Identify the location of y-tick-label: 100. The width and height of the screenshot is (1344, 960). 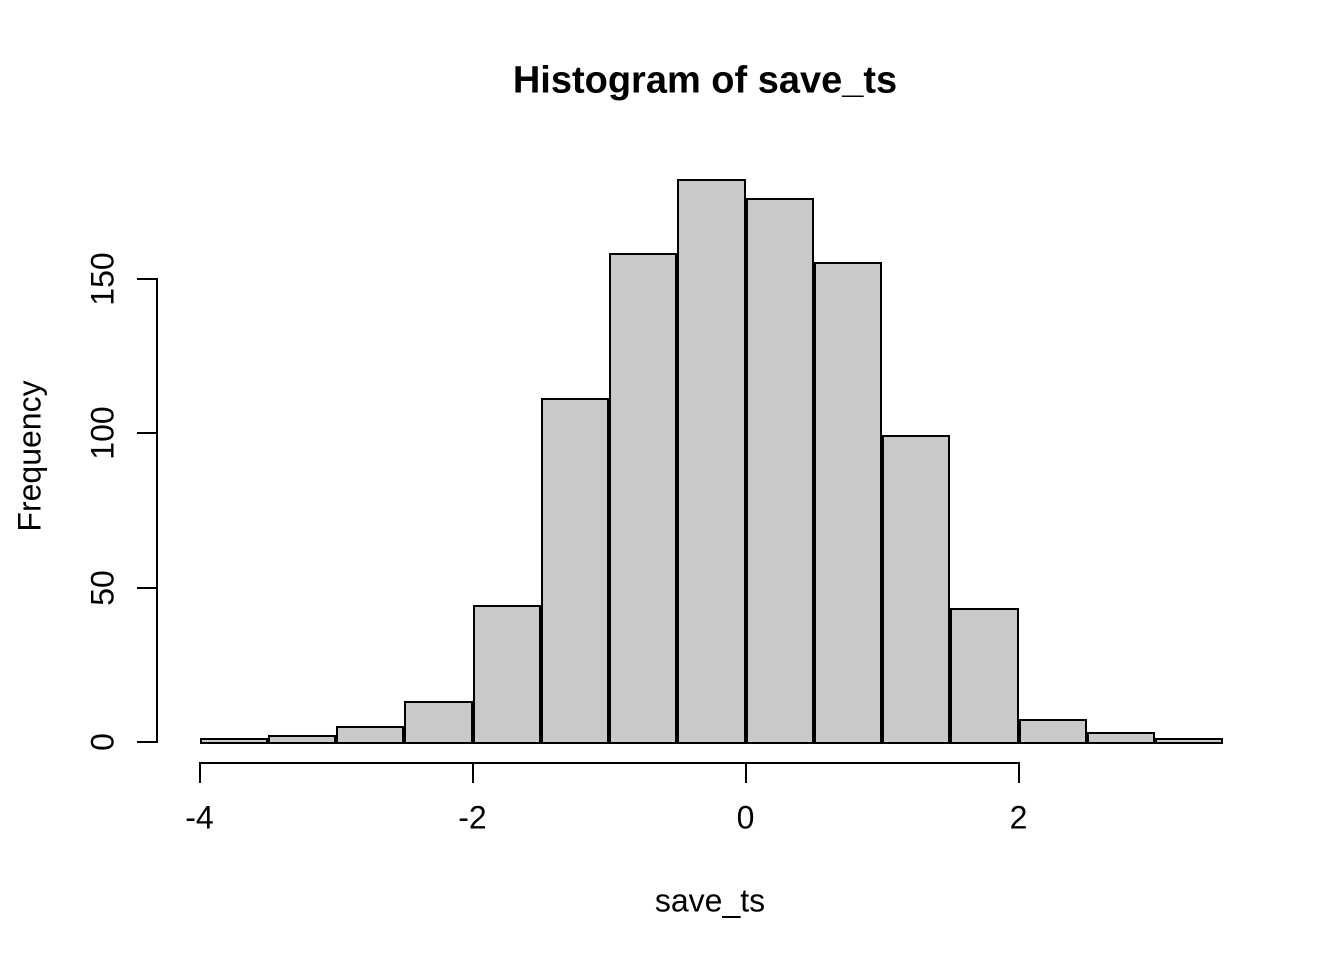
(102, 433).